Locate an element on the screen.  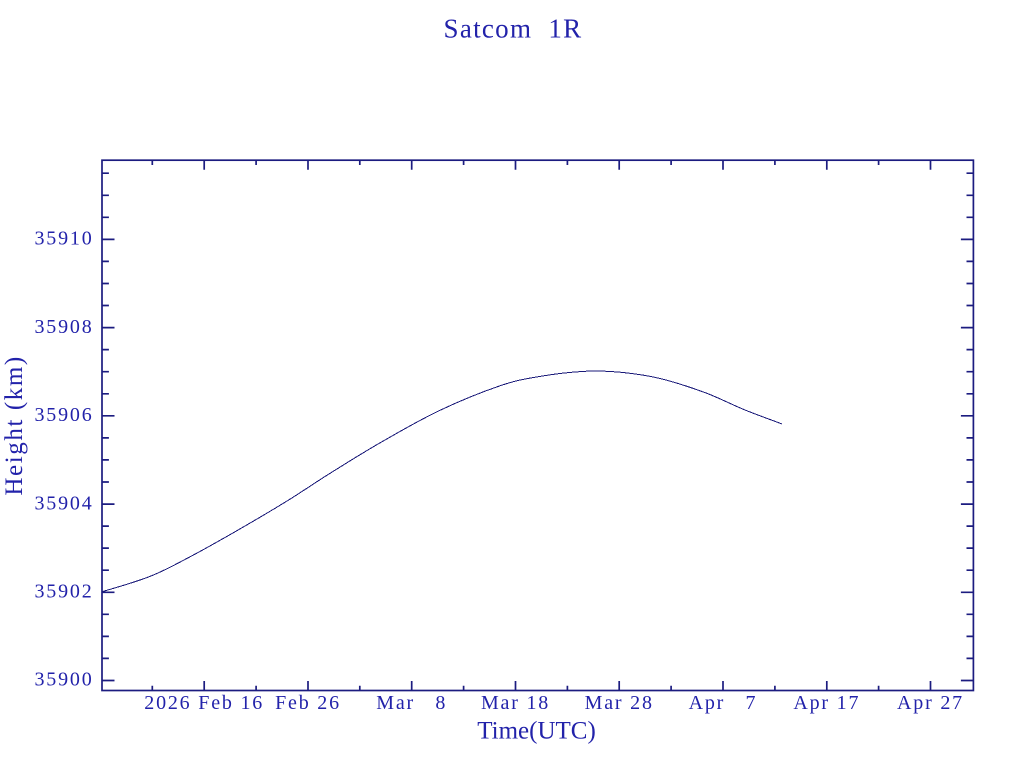
svg-text: 35902 is located at coordinates (64, 592).